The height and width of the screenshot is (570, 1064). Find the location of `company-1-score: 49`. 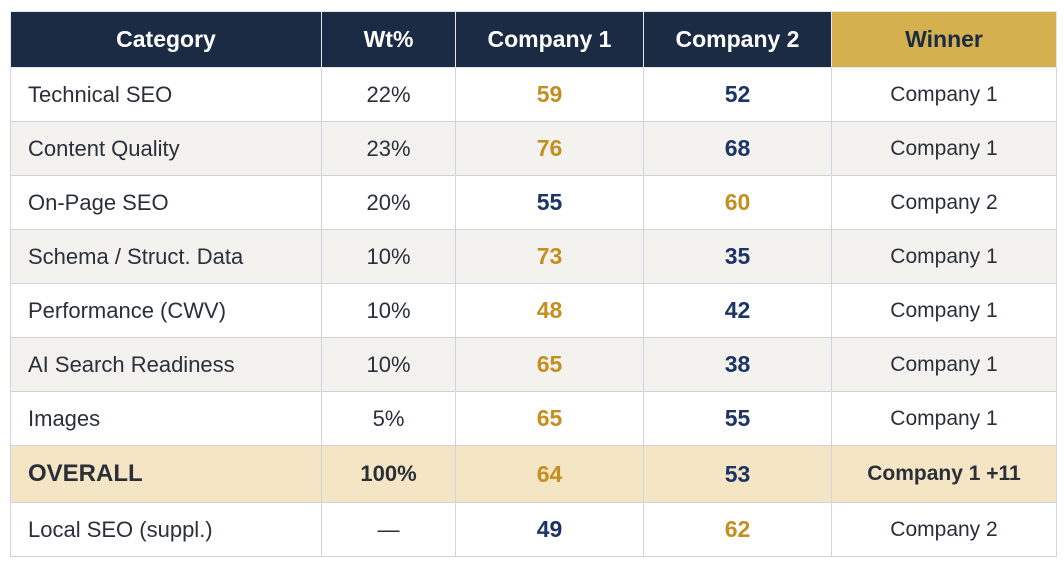

company-1-score: 49 is located at coordinates (549, 529).